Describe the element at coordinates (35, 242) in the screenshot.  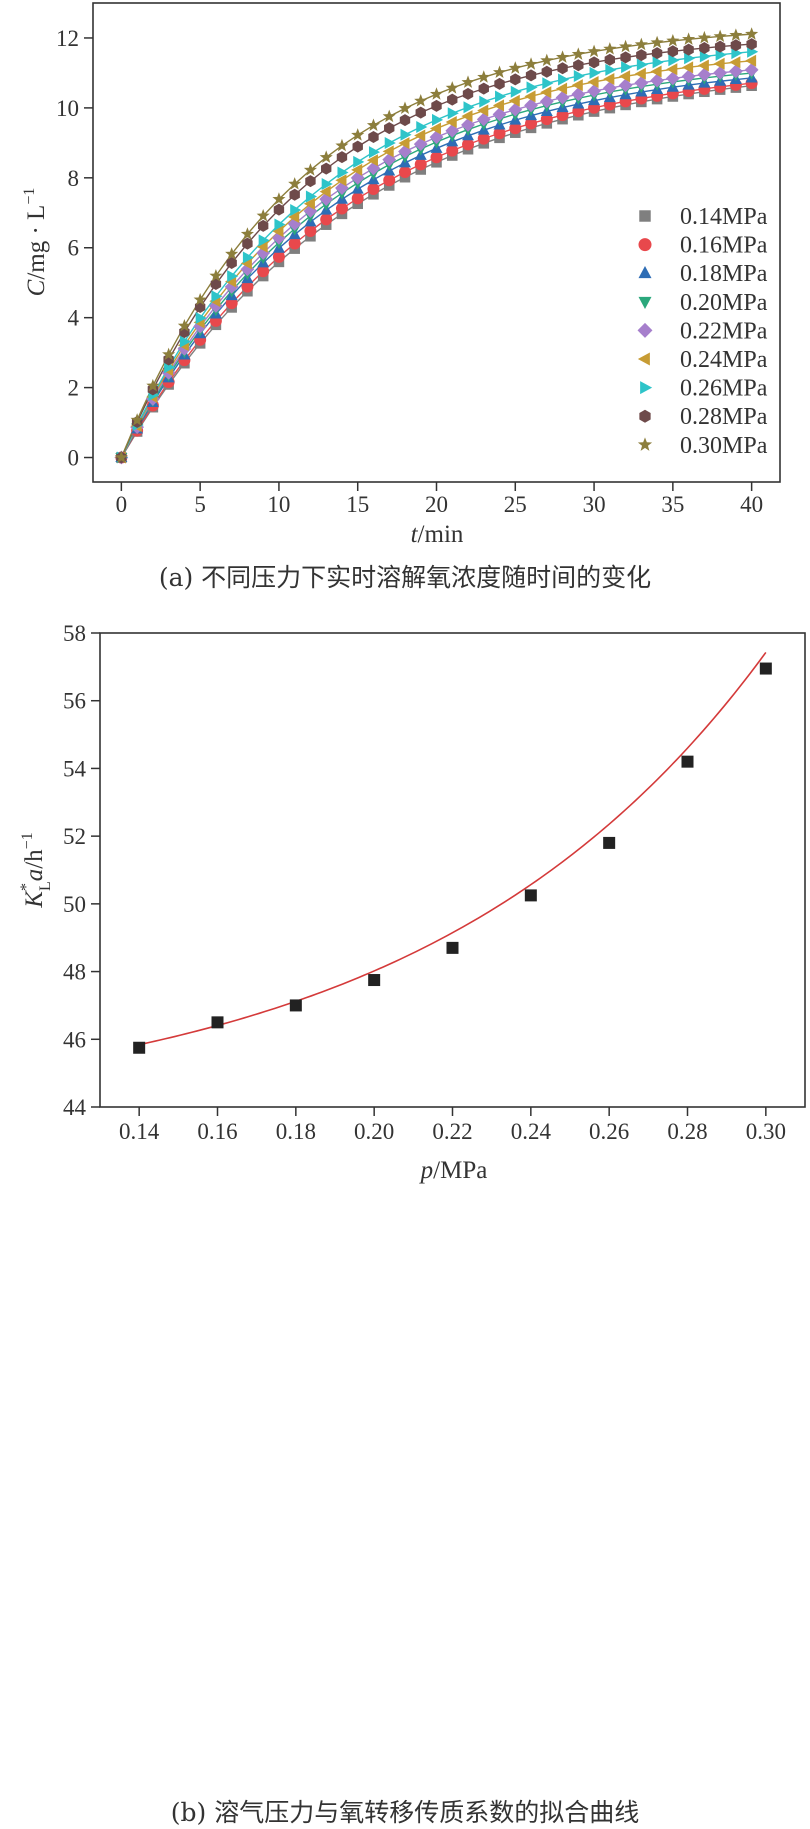
I see `y-axis-label-a: C/mg · L−1` at that location.